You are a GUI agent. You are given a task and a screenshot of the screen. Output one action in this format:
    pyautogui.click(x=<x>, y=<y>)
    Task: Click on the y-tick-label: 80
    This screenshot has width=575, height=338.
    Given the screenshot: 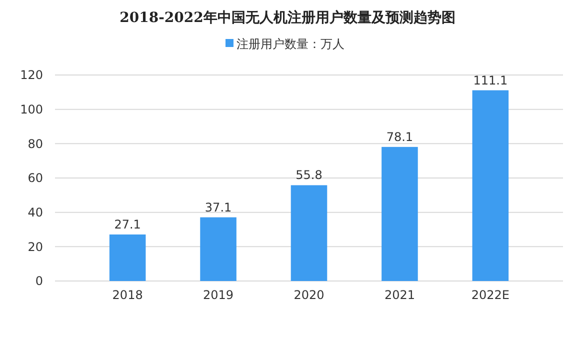 What is the action you would take?
    pyautogui.click(x=35, y=143)
    